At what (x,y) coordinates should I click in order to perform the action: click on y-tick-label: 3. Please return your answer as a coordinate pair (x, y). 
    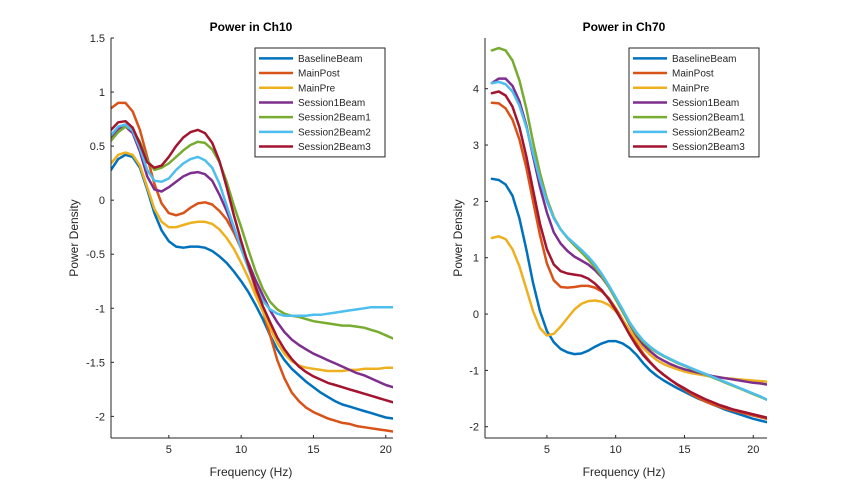
    Looking at the image, I should click on (476, 146).